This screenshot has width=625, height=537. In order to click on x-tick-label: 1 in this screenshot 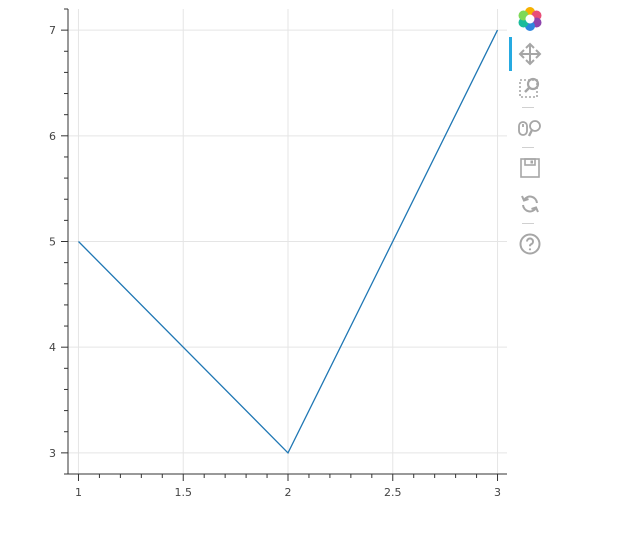, I will do `click(78, 492)`.